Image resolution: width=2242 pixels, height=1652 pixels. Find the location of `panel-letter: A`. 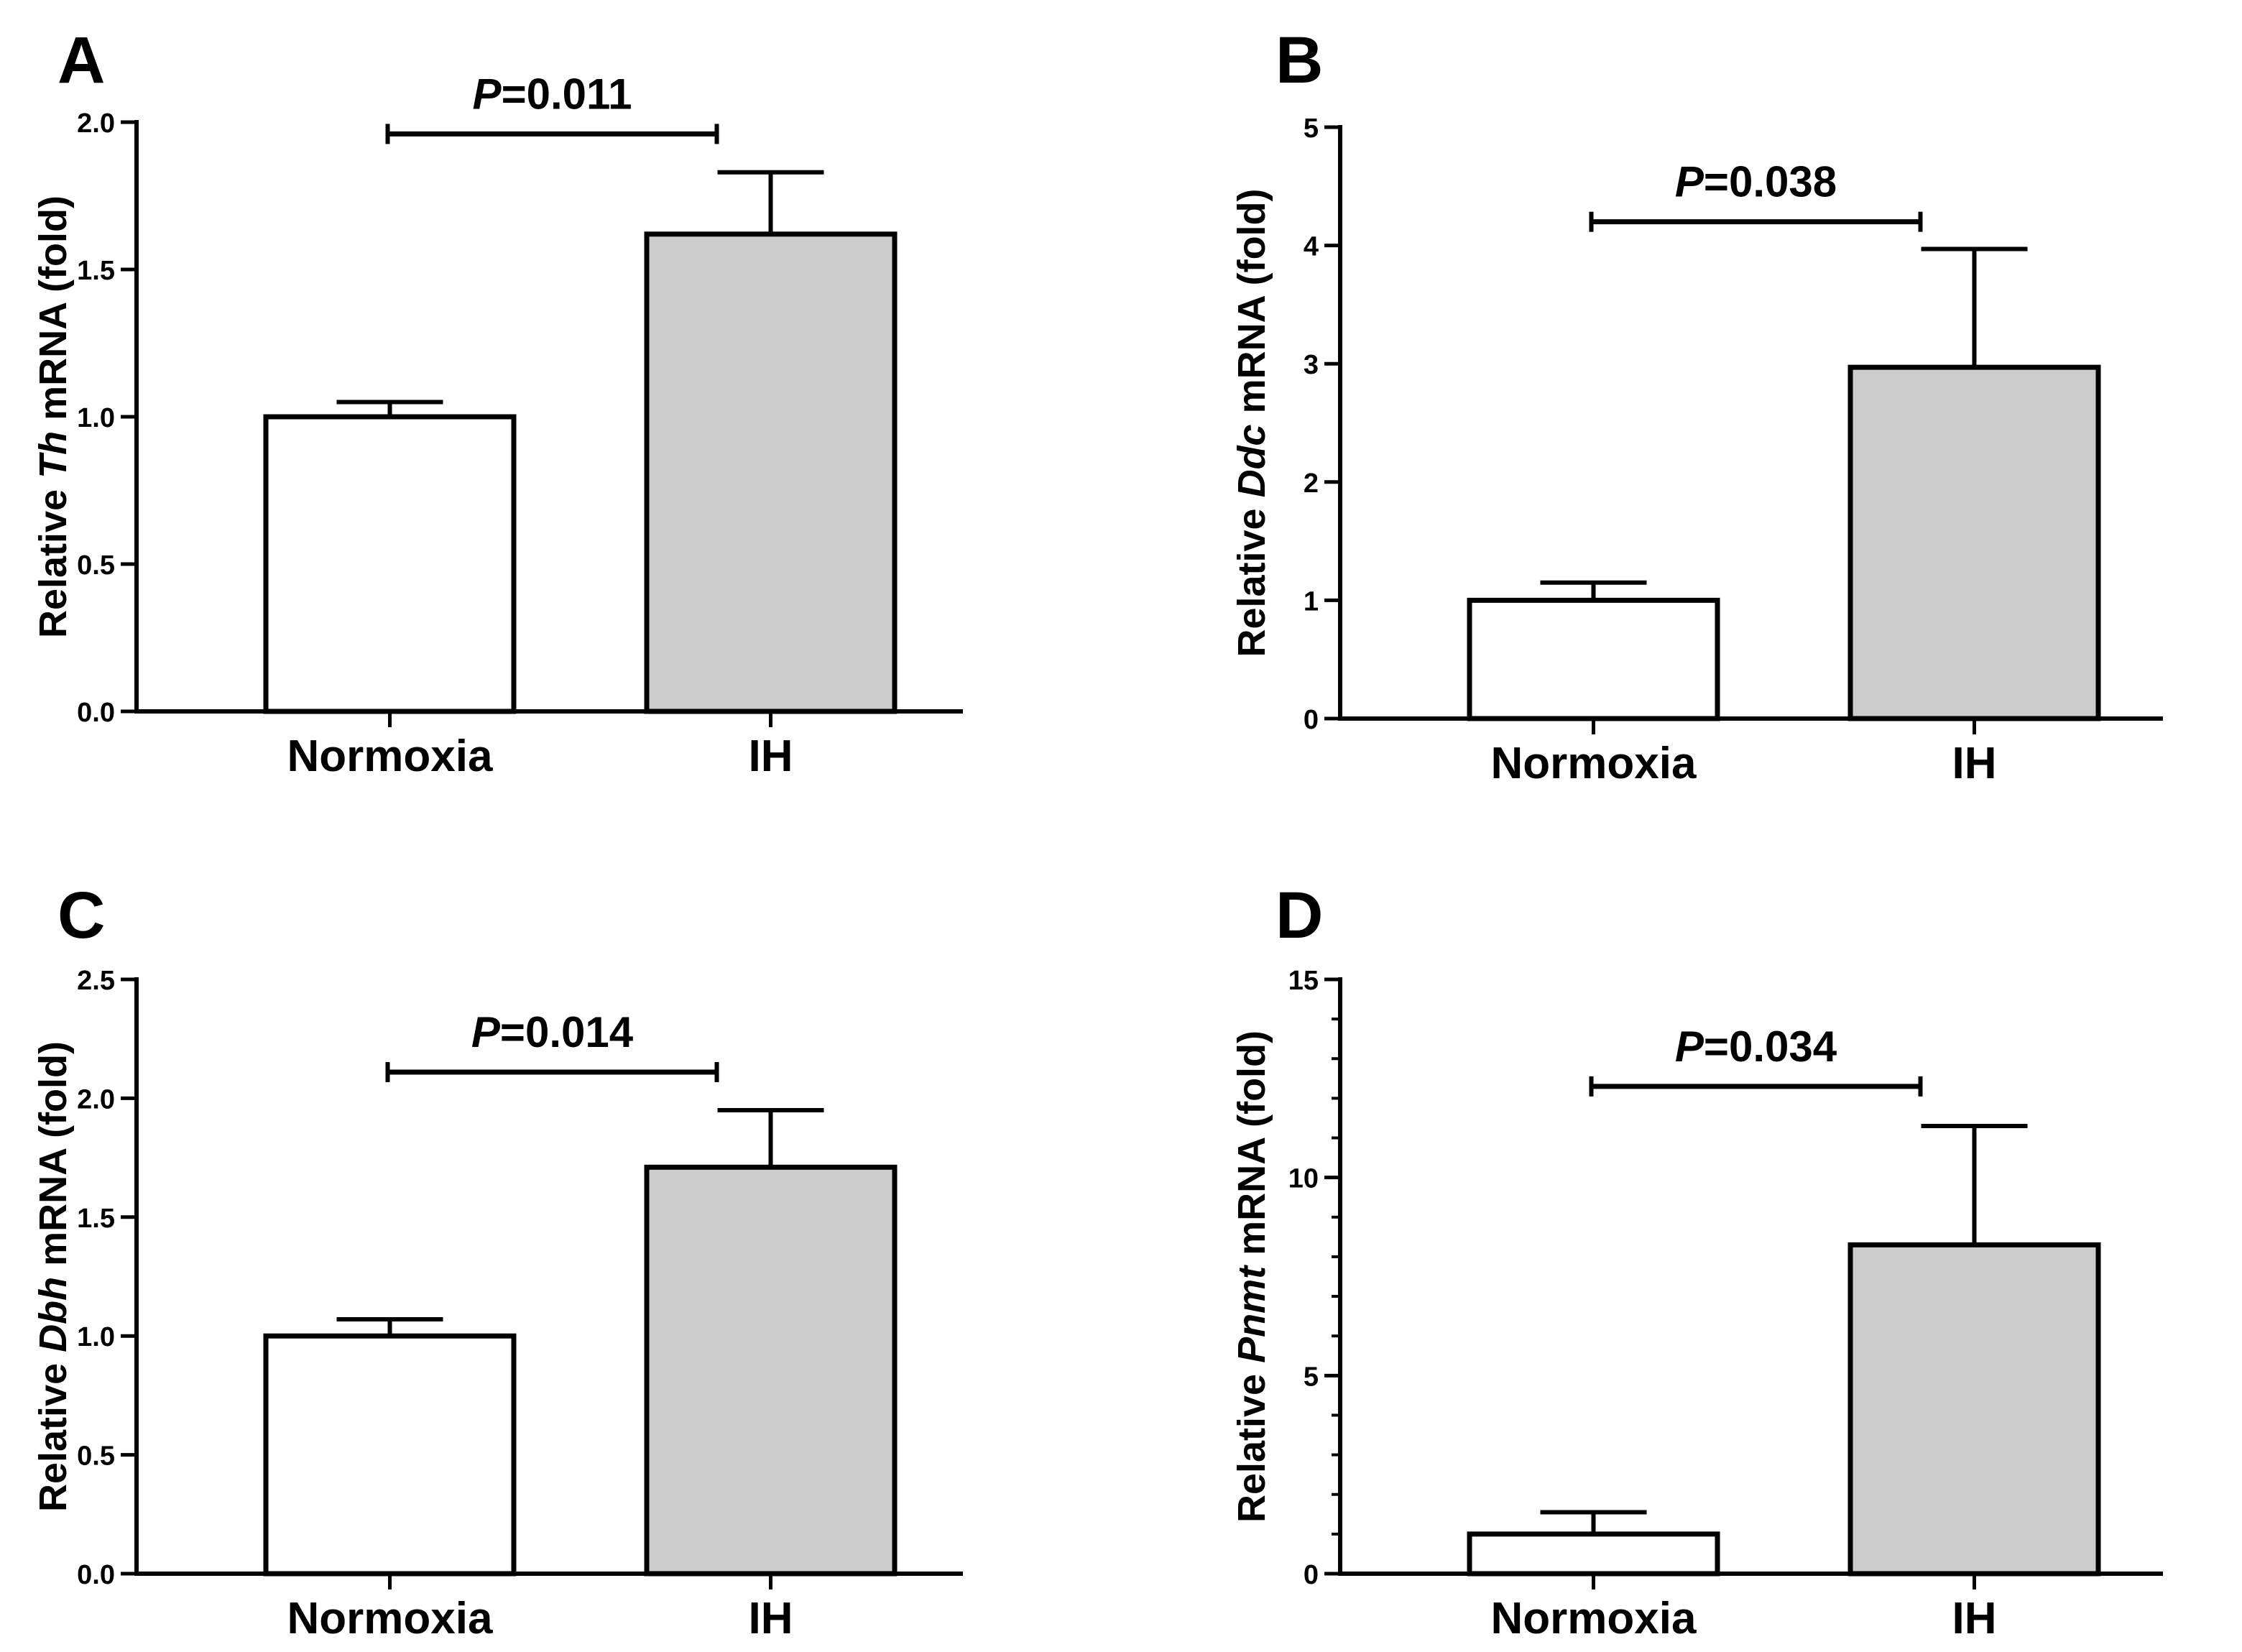

panel-letter: A is located at coordinates (81, 61).